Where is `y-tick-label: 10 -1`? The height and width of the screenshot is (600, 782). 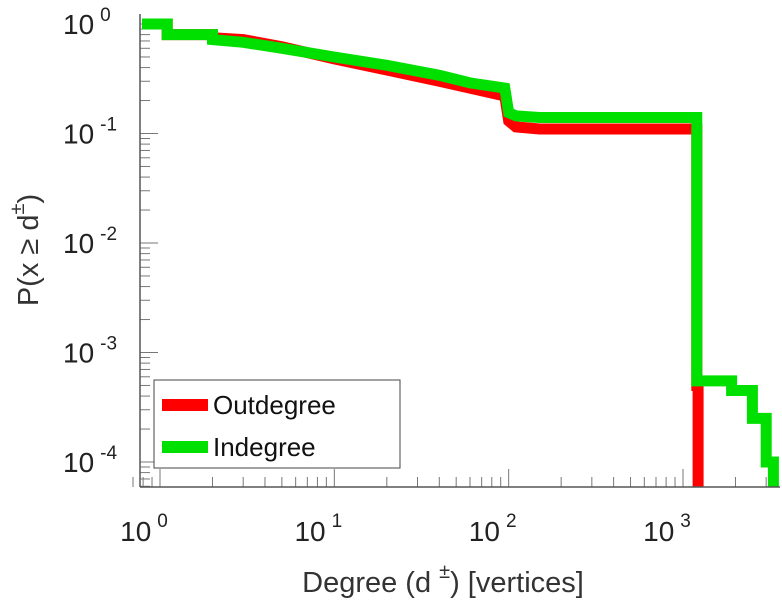
y-tick-label: 10 -1 is located at coordinates (90, 132).